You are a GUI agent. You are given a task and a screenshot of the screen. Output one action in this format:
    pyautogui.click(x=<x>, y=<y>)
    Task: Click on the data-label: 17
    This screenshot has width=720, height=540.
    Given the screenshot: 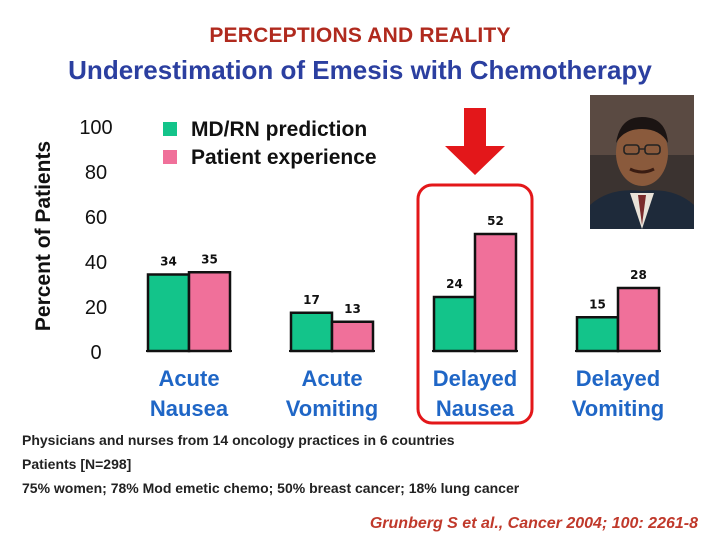 What is the action you would take?
    pyautogui.click(x=311, y=300)
    